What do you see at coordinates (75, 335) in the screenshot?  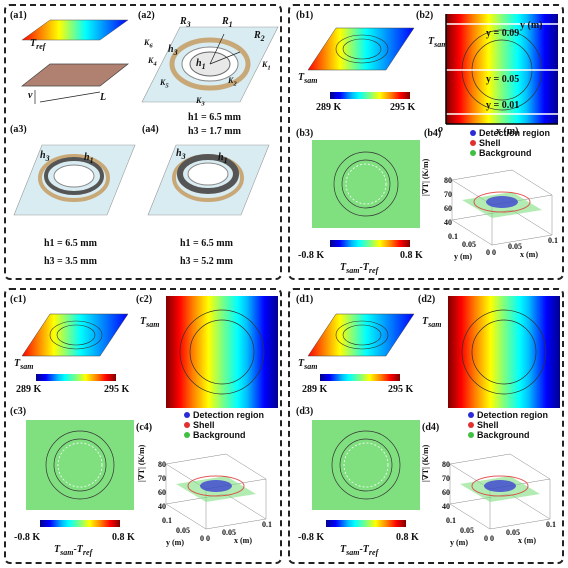 I see `c1-temperature-plate` at bounding box center [75, 335].